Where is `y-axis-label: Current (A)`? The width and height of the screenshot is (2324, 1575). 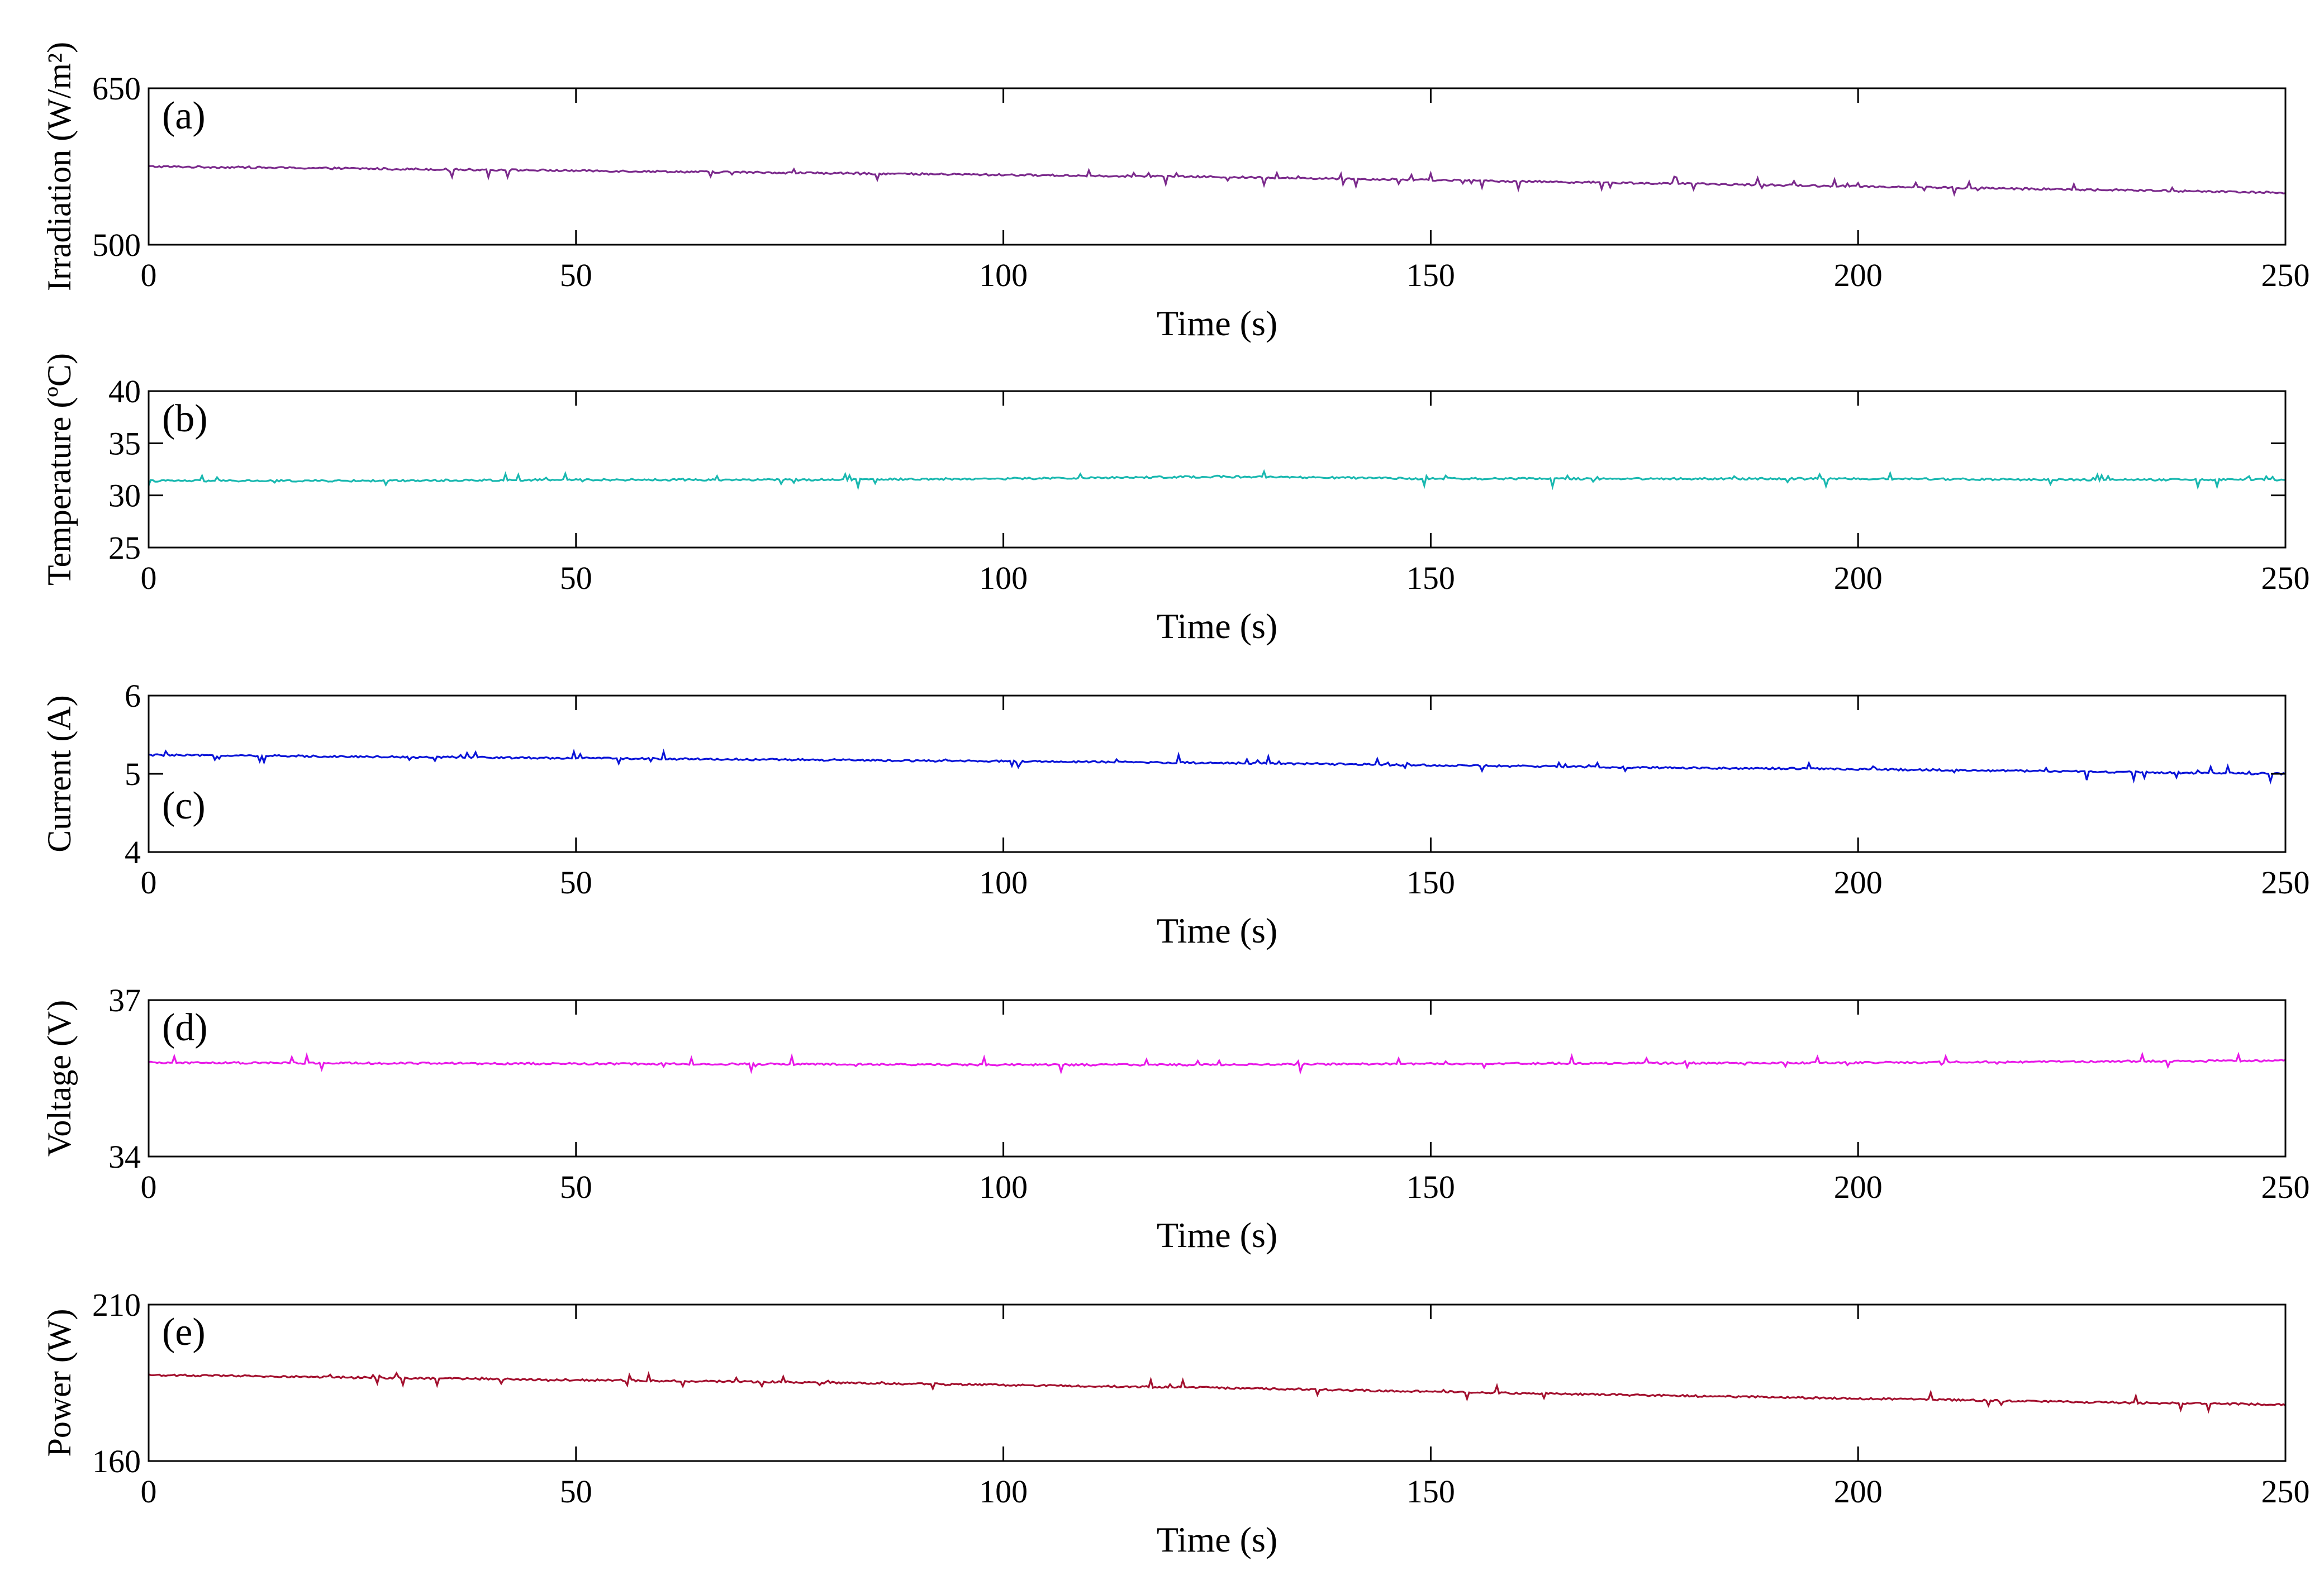
y-axis-label: Current (A) is located at coordinates (59, 774).